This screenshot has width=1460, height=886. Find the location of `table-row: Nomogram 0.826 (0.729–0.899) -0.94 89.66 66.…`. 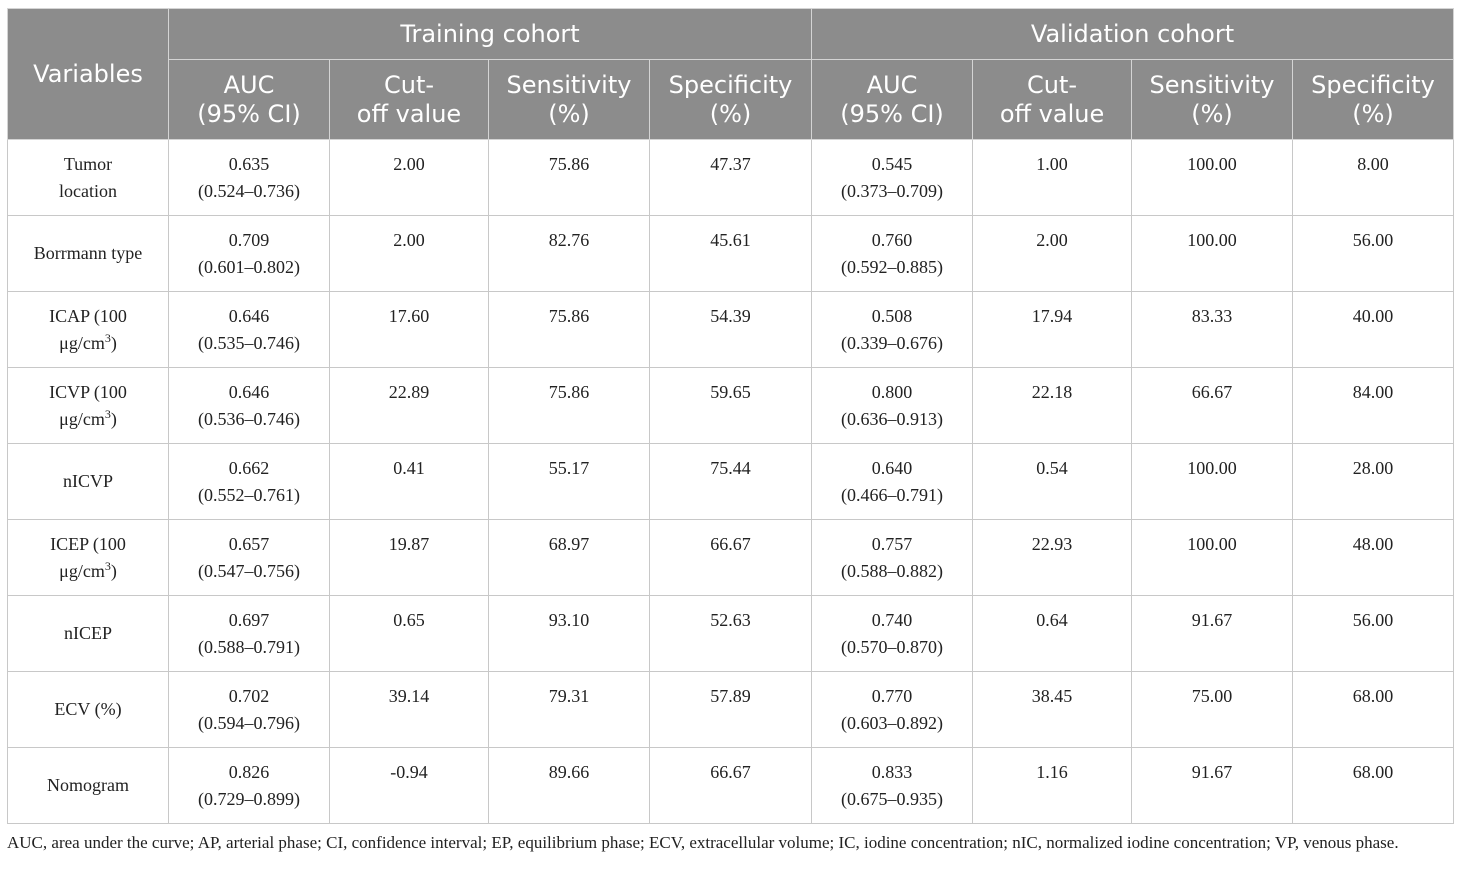

table-row: Nomogram 0.826 (0.729–0.899) -0.94 89.66 66.… is located at coordinates (731, 785).